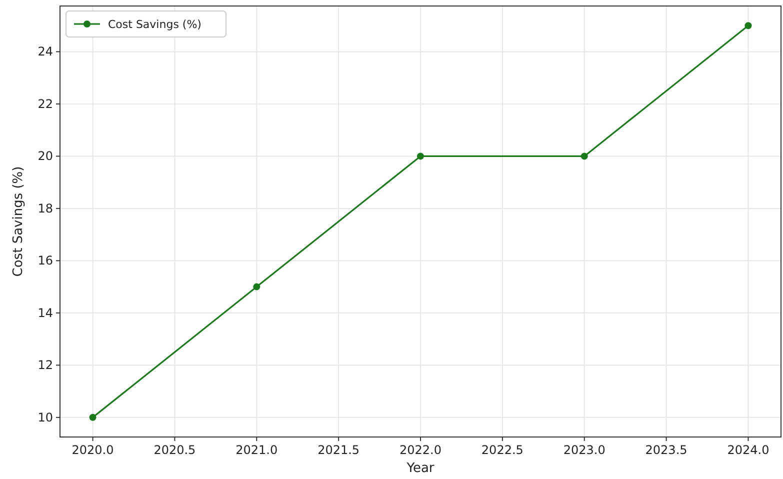 Image resolution: width=783 pixels, height=479 pixels. I want to click on x-tick-label: 2022.5, so click(502, 450).